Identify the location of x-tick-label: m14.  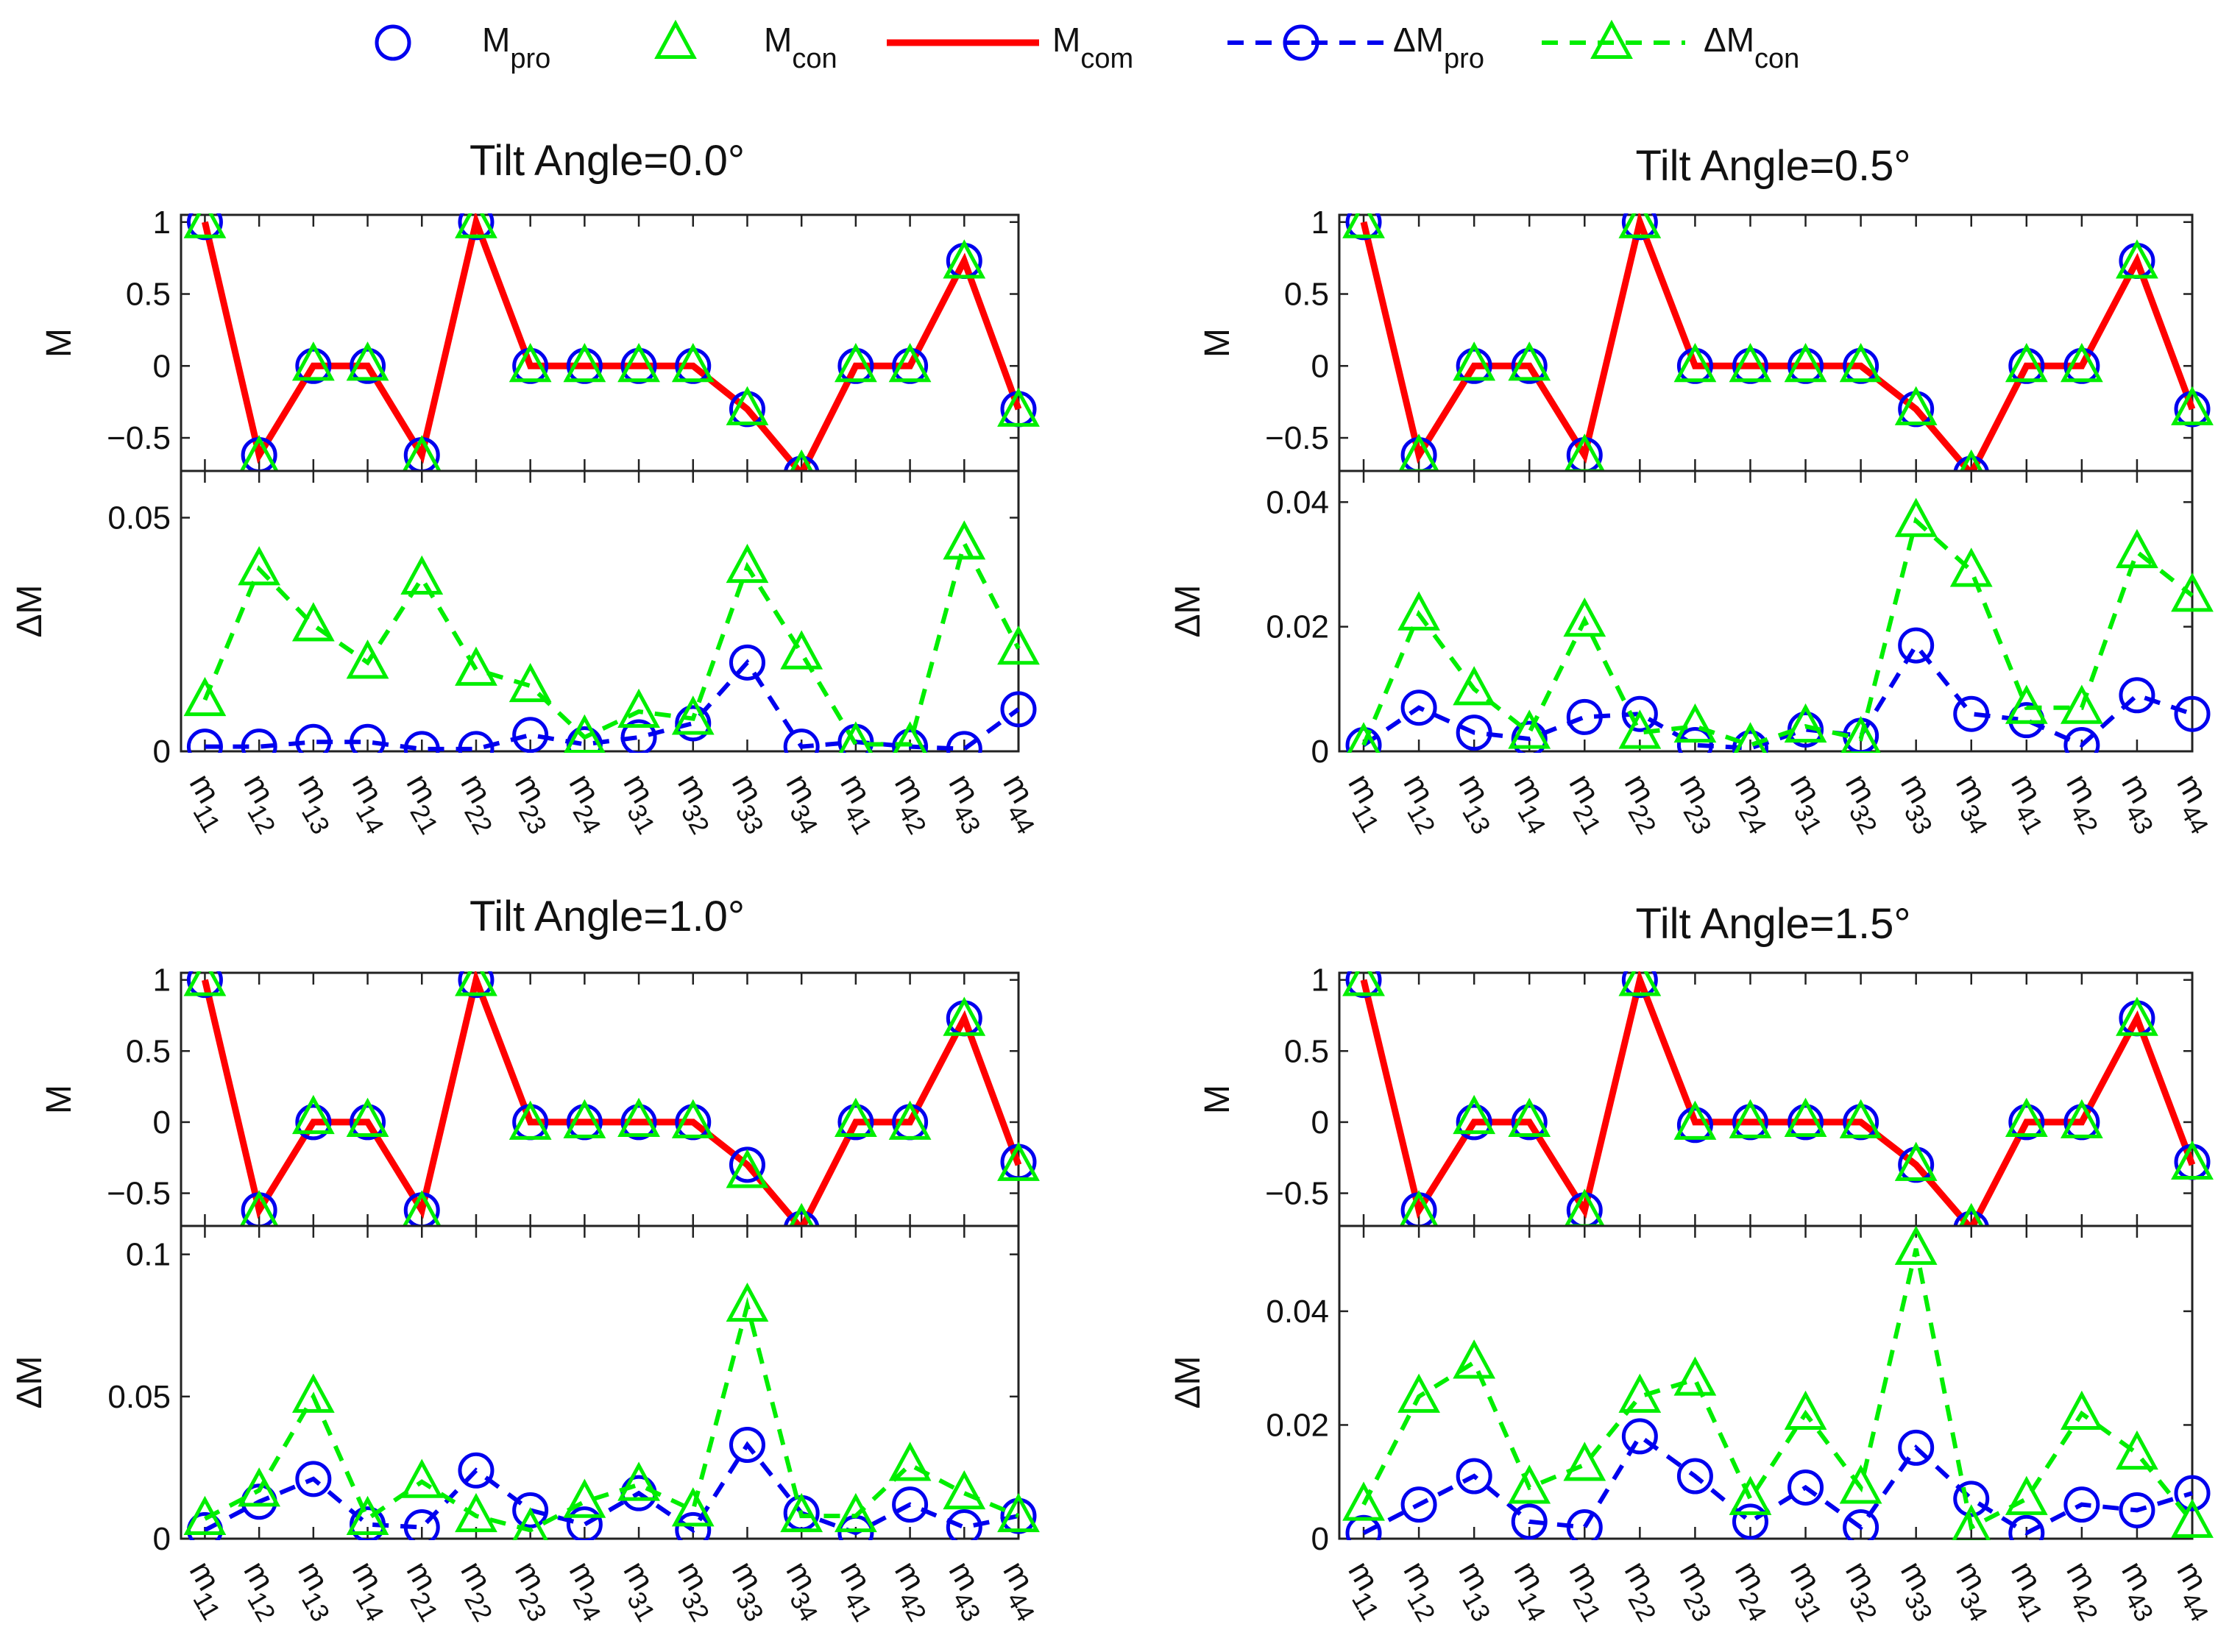
(370, 804).